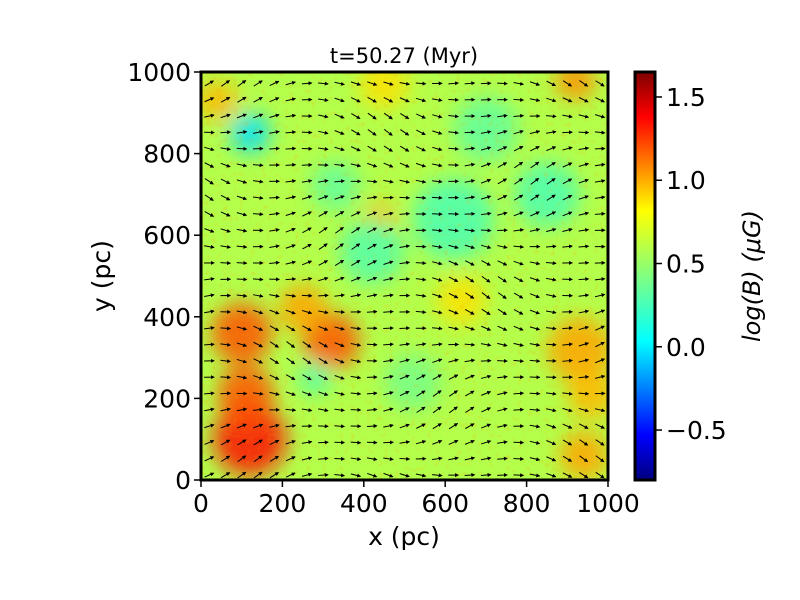 Image resolution: width=800 pixels, height=600 pixels. Describe the element at coordinates (527, 503) in the screenshot. I see `x-tick-label: 800` at that location.